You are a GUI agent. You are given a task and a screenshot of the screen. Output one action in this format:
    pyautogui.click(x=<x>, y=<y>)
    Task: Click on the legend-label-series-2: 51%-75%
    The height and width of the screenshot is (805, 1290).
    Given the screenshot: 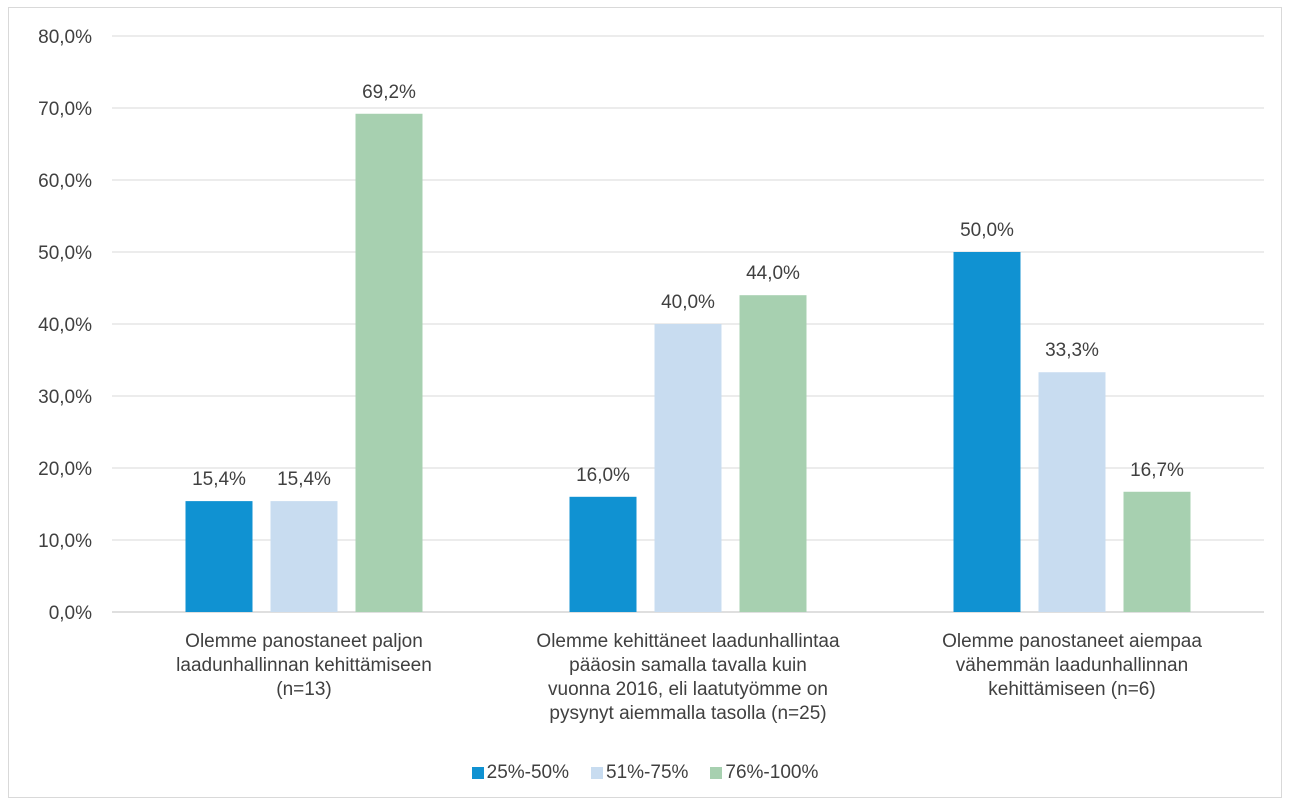 What is the action you would take?
    pyautogui.click(x=647, y=772)
    